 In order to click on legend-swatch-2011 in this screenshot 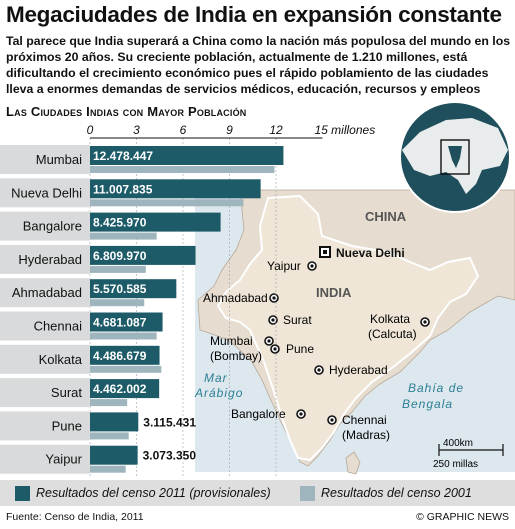, I will do `click(22, 493)`.